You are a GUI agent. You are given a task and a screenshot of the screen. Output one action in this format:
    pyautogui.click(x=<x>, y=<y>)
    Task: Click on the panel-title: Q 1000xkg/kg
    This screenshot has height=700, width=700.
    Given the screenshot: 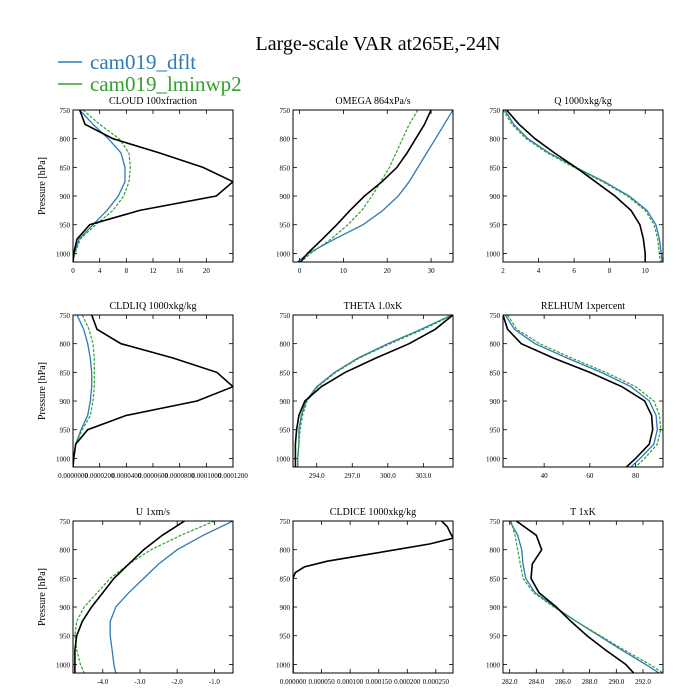 What is the action you would take?
    pyautogui.click(x=583, y=101)
    